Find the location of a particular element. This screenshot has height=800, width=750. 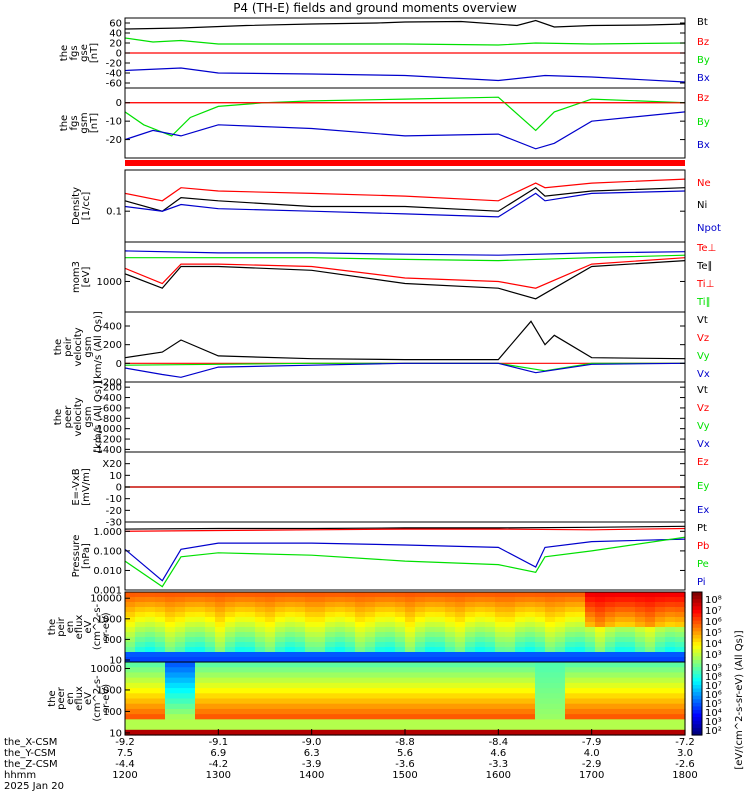

ylabel-peer_eflux: the is located at coordinates (52, 698).